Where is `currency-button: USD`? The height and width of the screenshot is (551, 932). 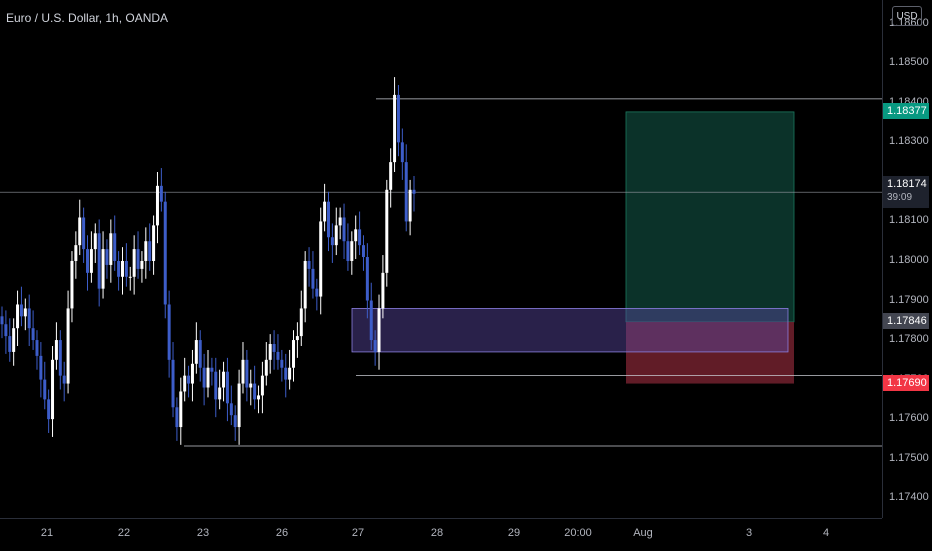
currency-button: USD is located at coordinates (907, 16).